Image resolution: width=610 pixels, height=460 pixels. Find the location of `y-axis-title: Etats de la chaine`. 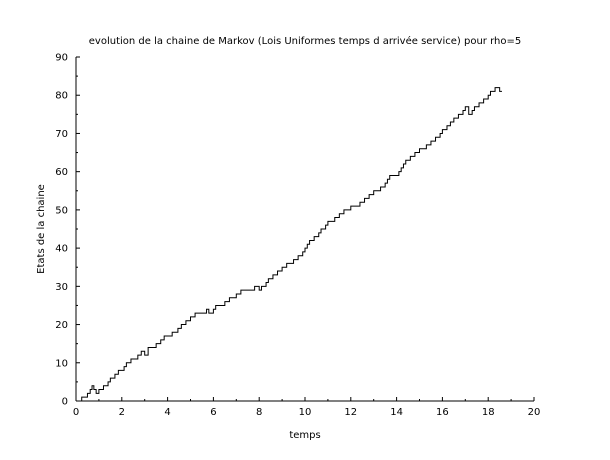

y-axis-title: Etats de la chaine is located at coordinates (41, 229).